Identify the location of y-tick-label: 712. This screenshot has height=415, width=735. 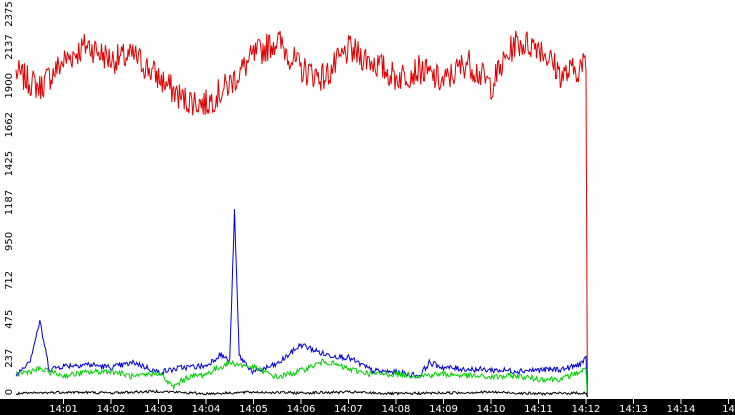
(9, 280).